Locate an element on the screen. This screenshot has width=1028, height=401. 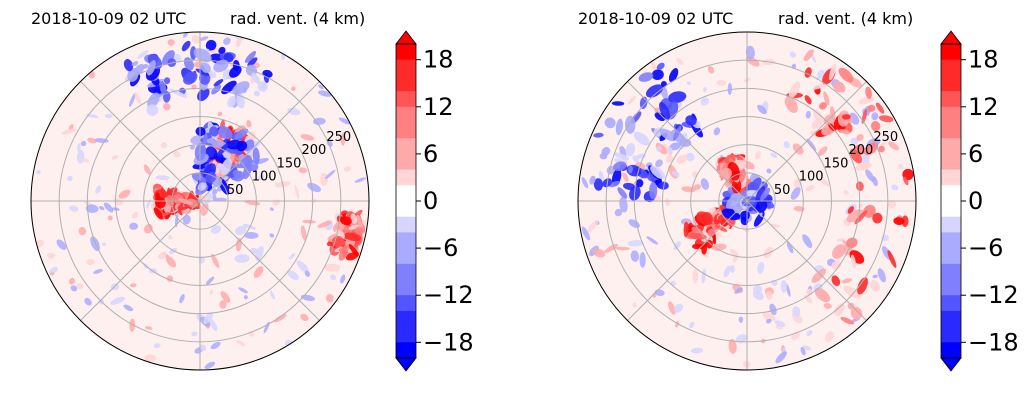
colorbar-tick-label: −12 is located at coordinates (448, 295).